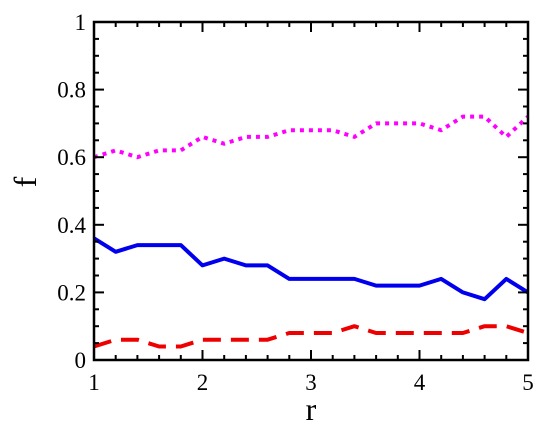 This screenshot has height=437, width=541. I want to click on y-tick-label: 0.8, so click(71, 90).